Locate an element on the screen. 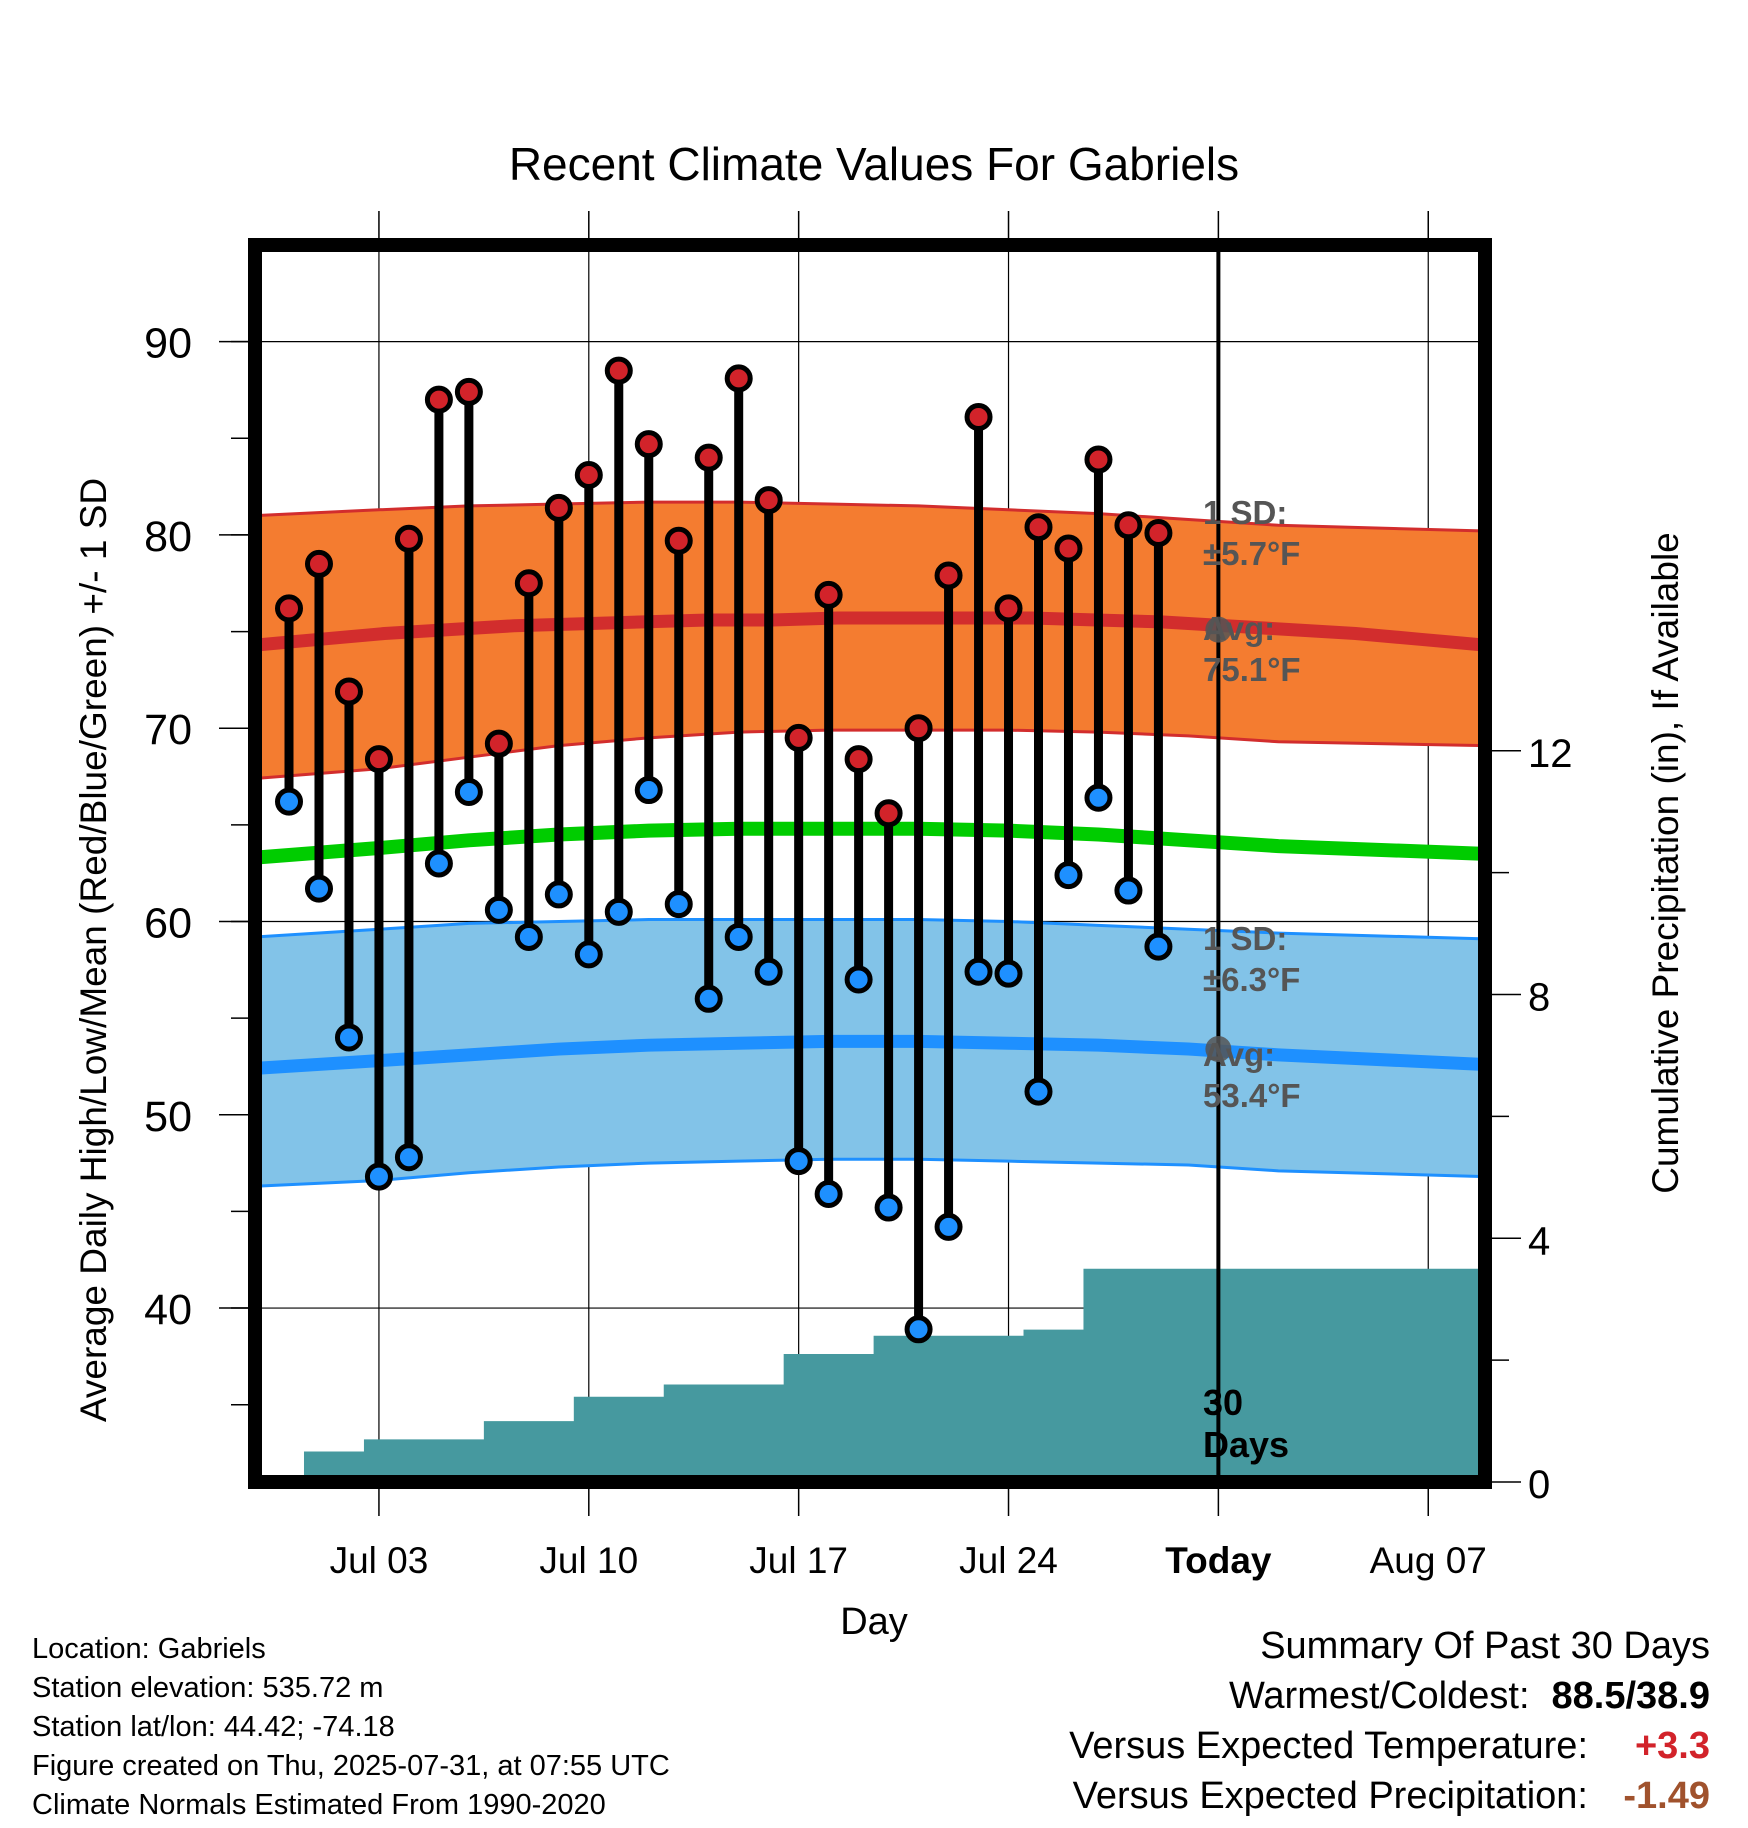 The height and width of the screenshot is (1828, 1748). elevation-text: Station elevation: 535.72 m is located at coordinates (208, 1688).